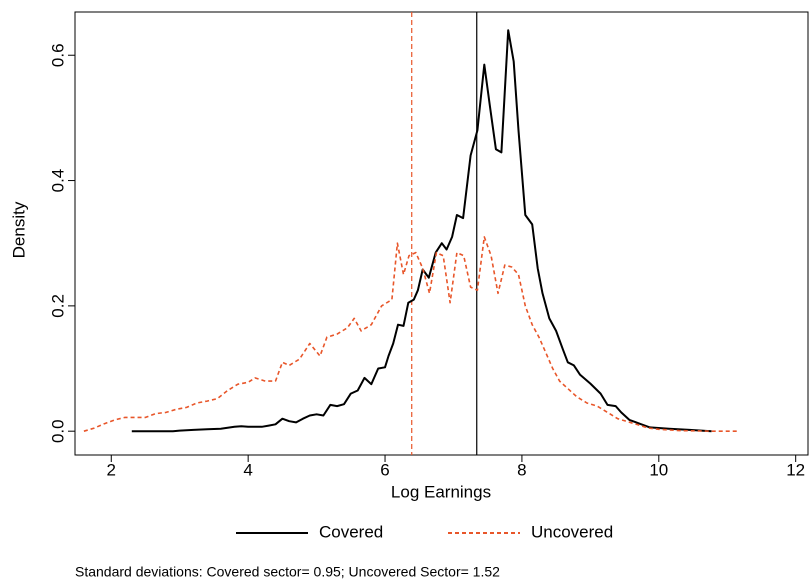  What do you see at coordinates (57, 181) in the screenshot?
I see `y-tick-label: 0.4` at bounding box center [57, 181].